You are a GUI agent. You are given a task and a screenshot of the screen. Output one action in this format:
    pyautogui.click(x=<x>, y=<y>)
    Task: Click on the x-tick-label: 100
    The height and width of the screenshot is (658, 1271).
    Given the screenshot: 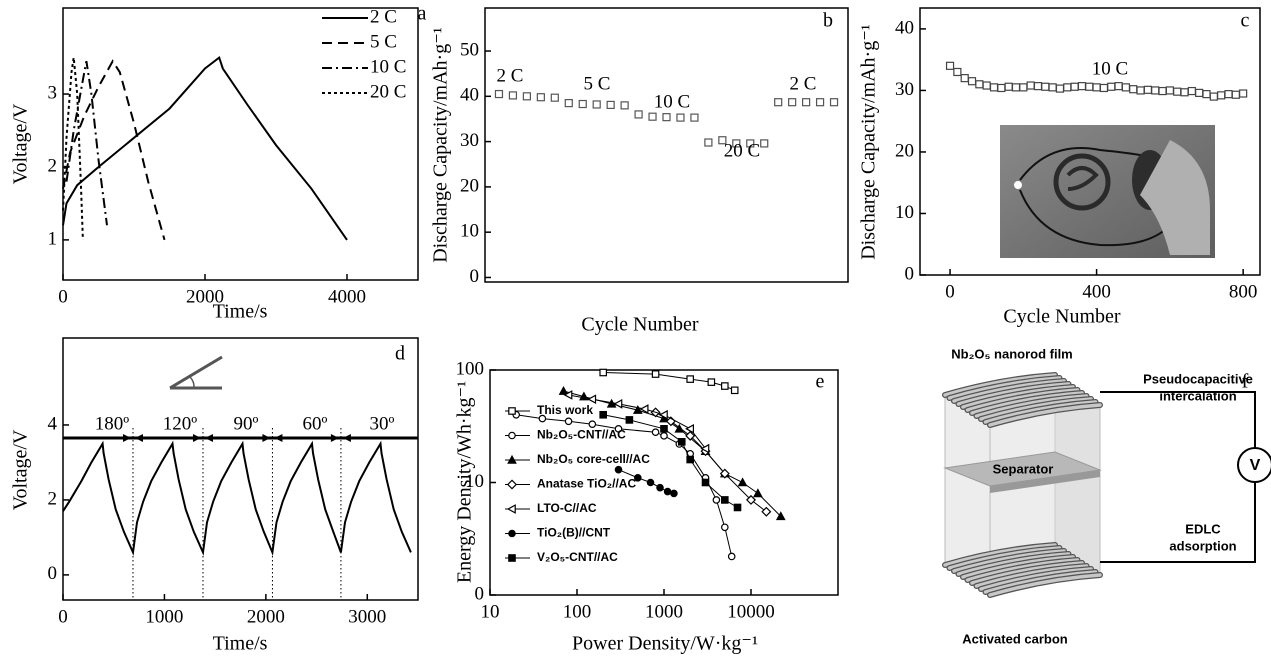 What is the action you would take?
    pyautogui.click(x=577, y=611)
    